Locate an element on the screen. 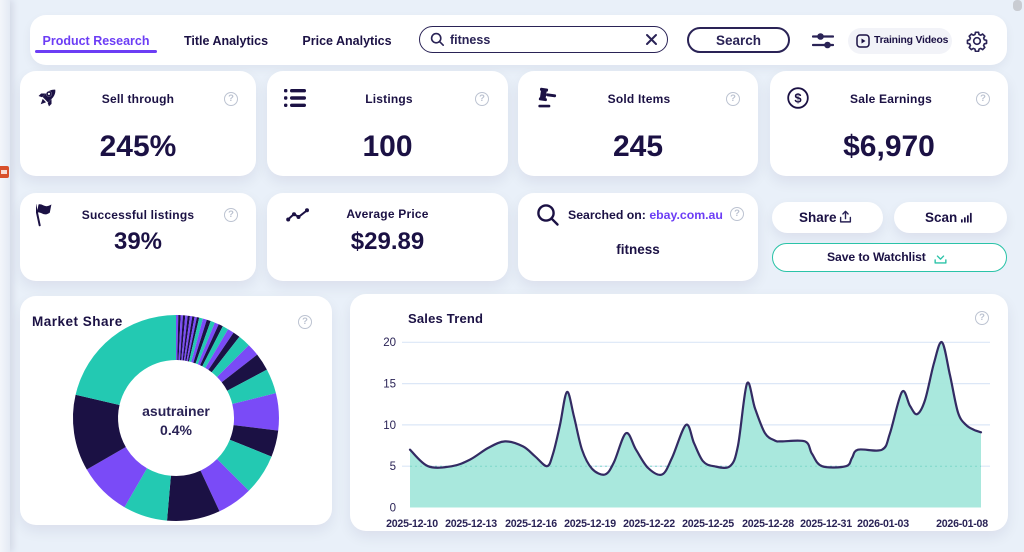 The width and height of the screenshot is (1024, 552). svg-text: 2025-12-10 is located at coordinates (412, 524).